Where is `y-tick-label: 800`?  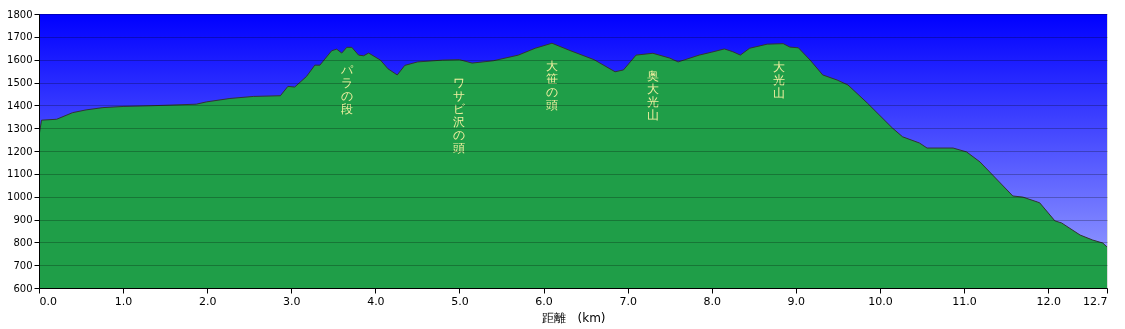 y-tick-label: 800 is located at coordinates (23, 242).